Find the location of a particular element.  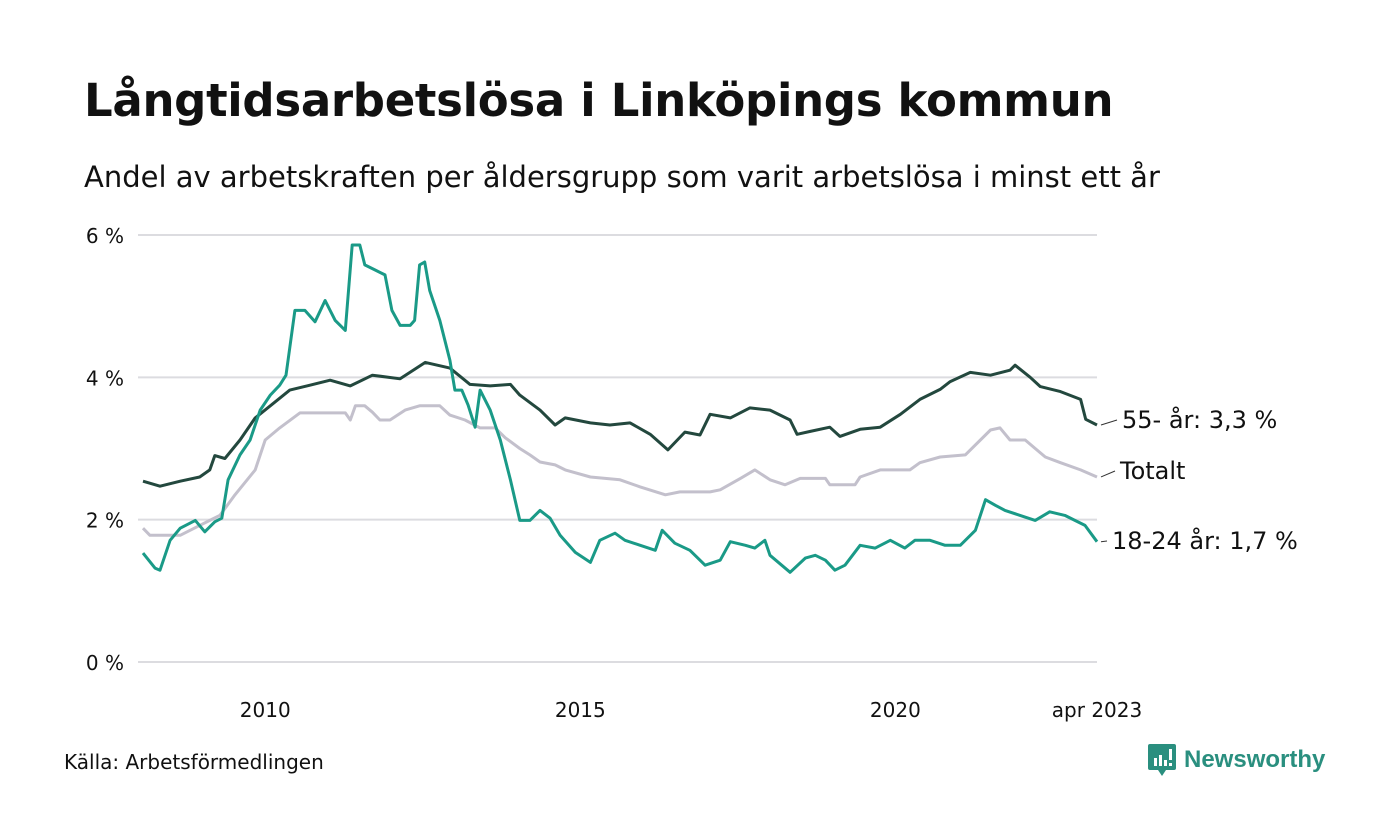

y-axis-ticks: 0 % 2 % 4 % 6 % is located at coordinates (105, 449).